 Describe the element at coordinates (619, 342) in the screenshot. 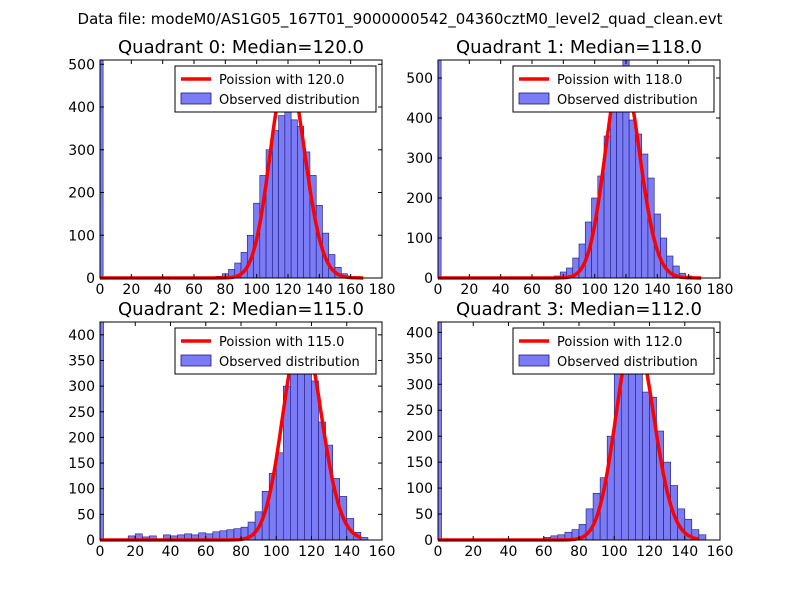

I see `legend-label-poisson: Poission with 112.0` at that location.